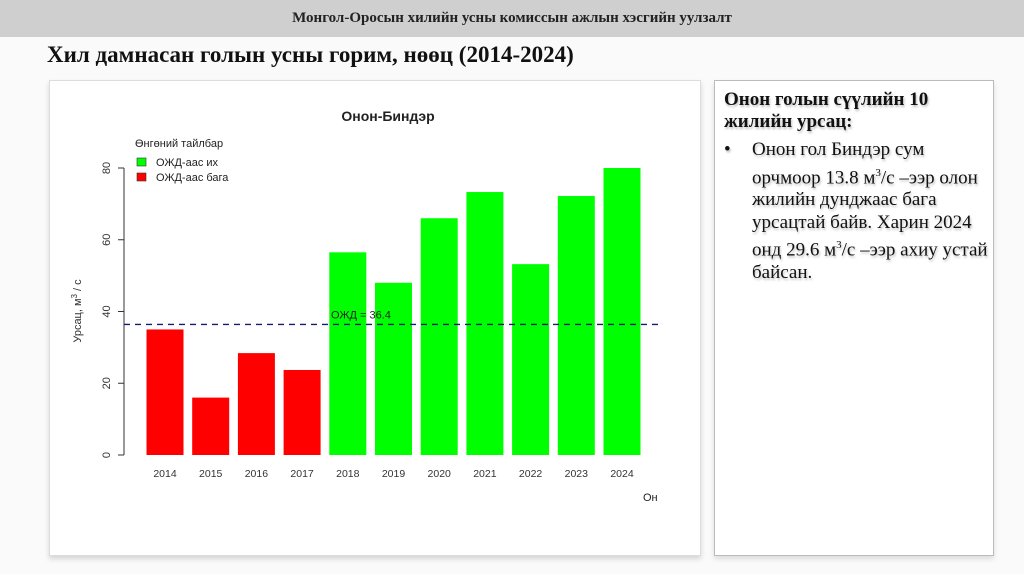  Describe the element at coordinates (107, 168) in the screenshot. I see `y-tick-label: 80` at that location.